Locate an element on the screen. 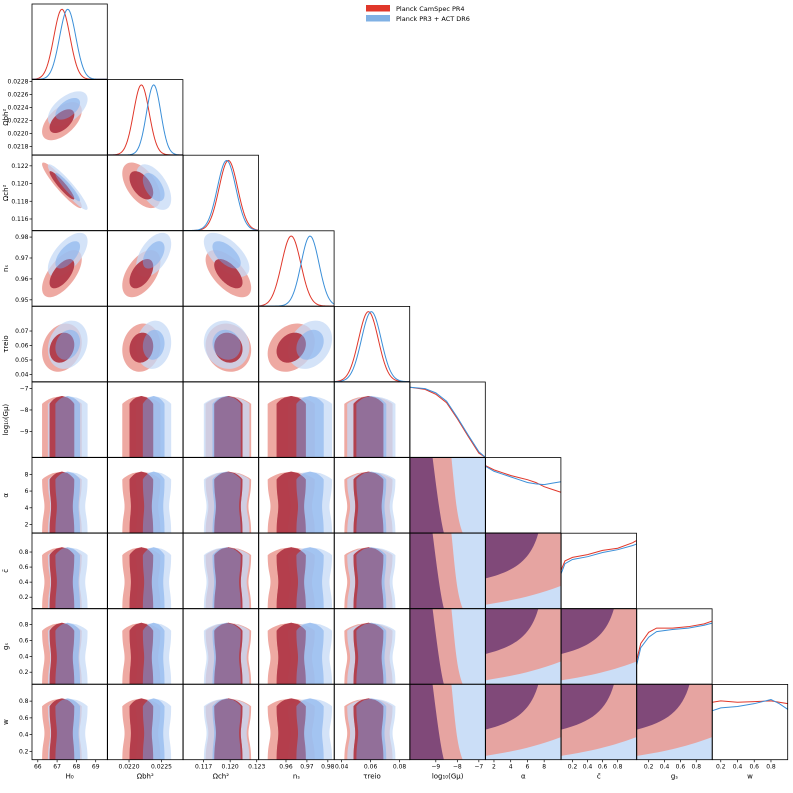  panel-logGmu-vs-logGmu is located at coordinates (448, 422).